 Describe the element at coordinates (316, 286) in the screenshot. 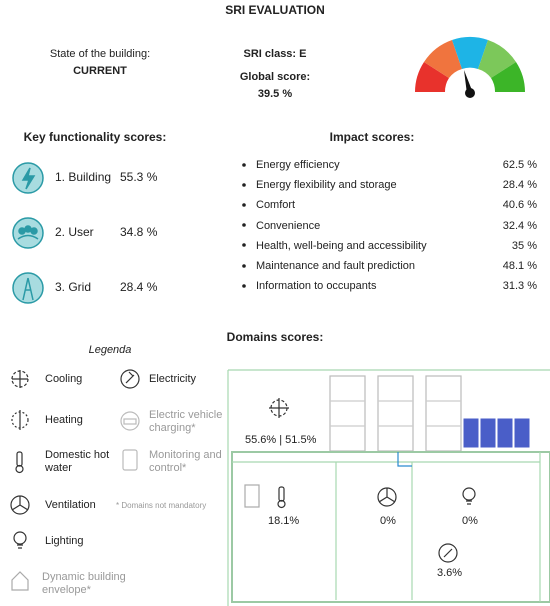

I see `impact-label: Information to occupants` at that location.